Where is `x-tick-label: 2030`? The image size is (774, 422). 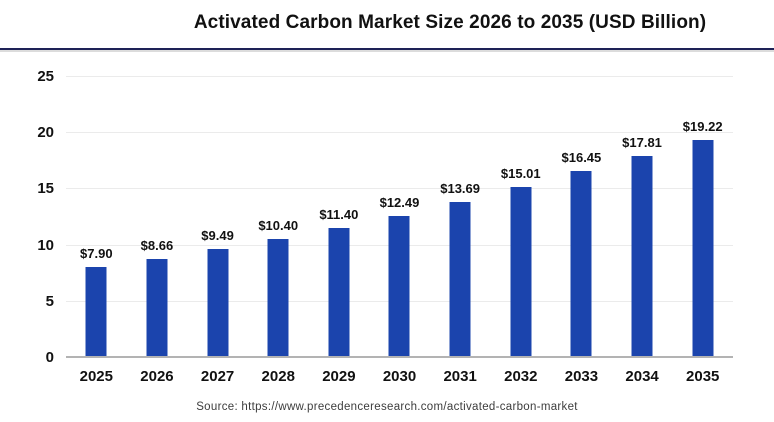 x-tick-label: 2030 is located at coordinates (399, 376).